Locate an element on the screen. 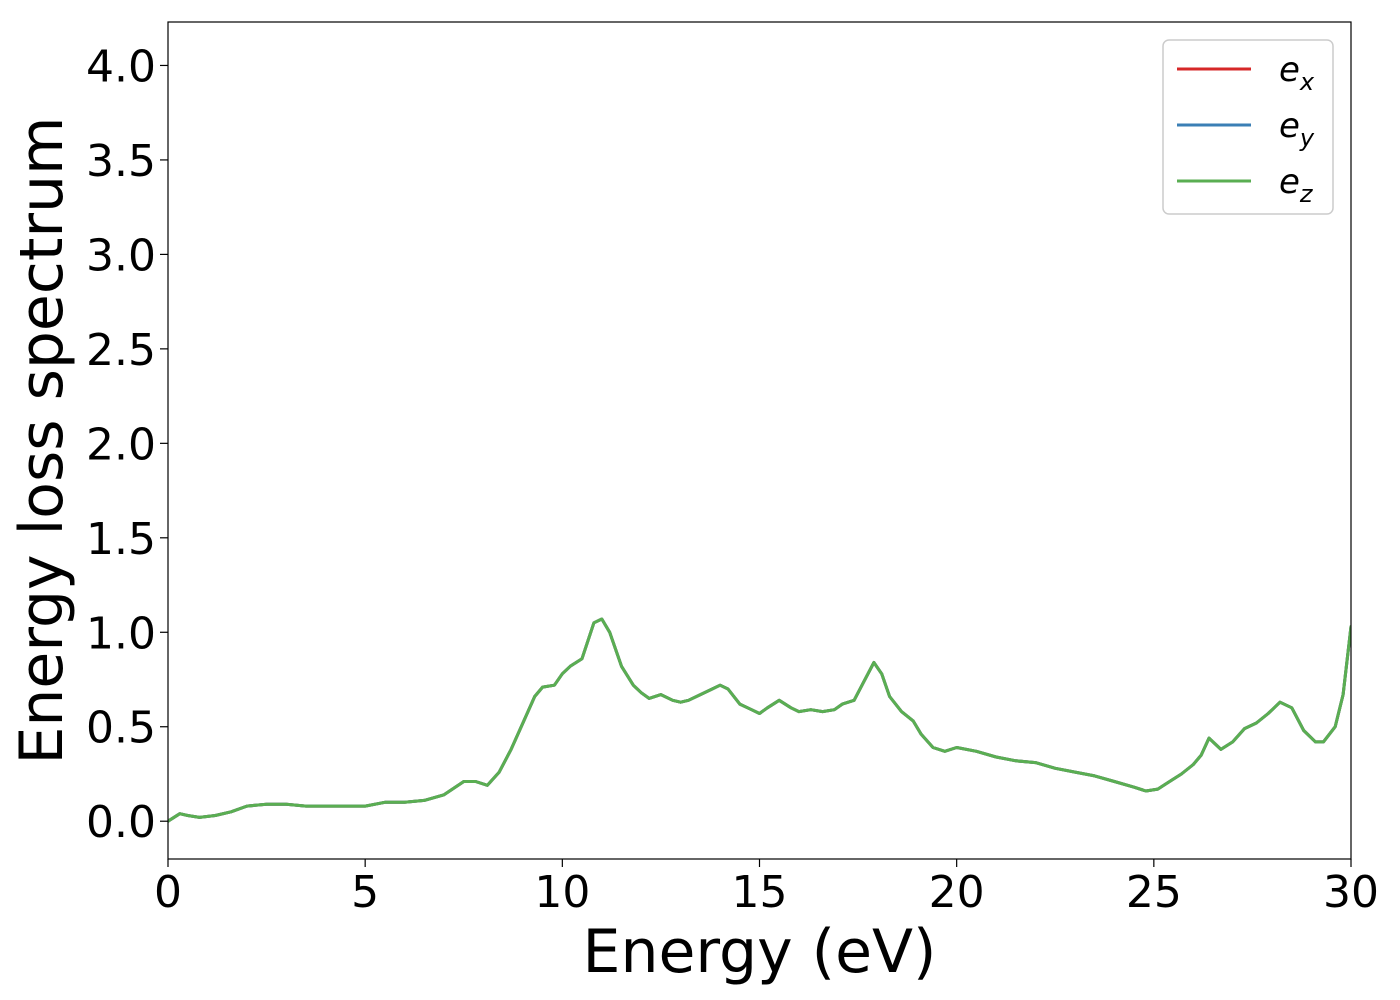  x-tick-label: 20 is located at coordinates (957, 892).